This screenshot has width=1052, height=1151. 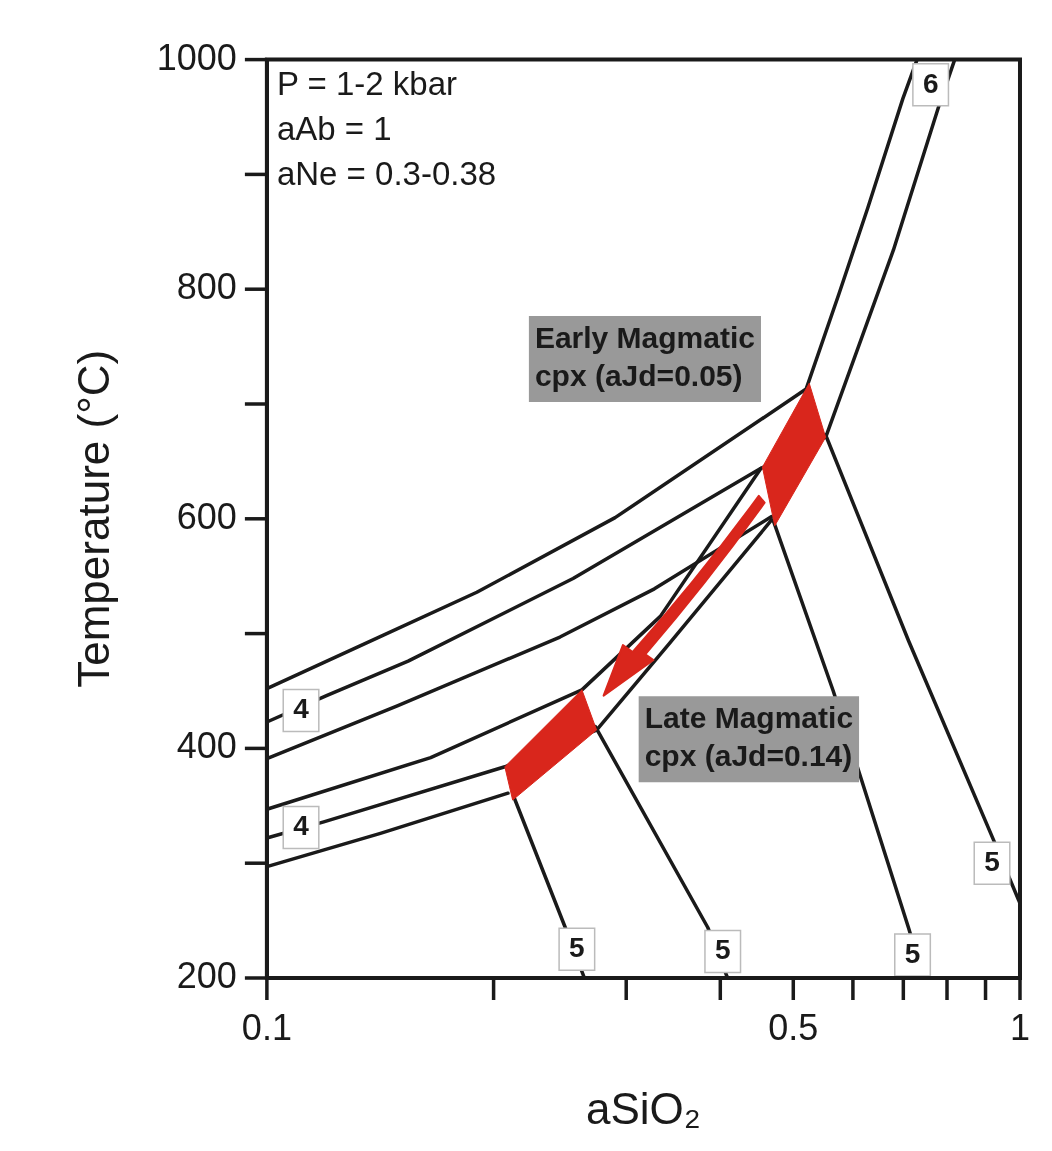 I want to click on y-tick-label: 200, so click(x=206, y=975).